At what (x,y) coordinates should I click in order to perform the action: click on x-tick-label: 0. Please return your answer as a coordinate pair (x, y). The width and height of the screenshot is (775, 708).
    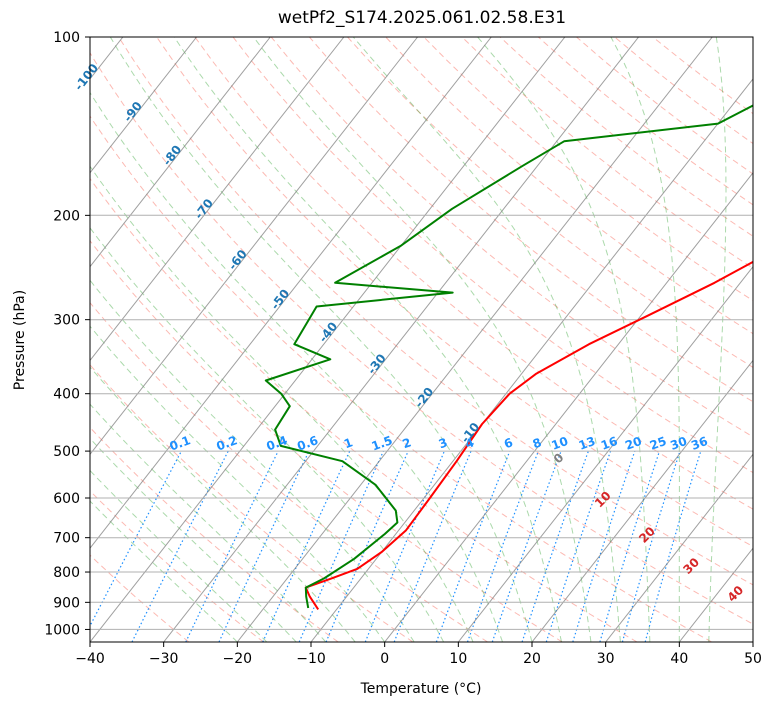
    Looking at the image, I should click on (384, 659).